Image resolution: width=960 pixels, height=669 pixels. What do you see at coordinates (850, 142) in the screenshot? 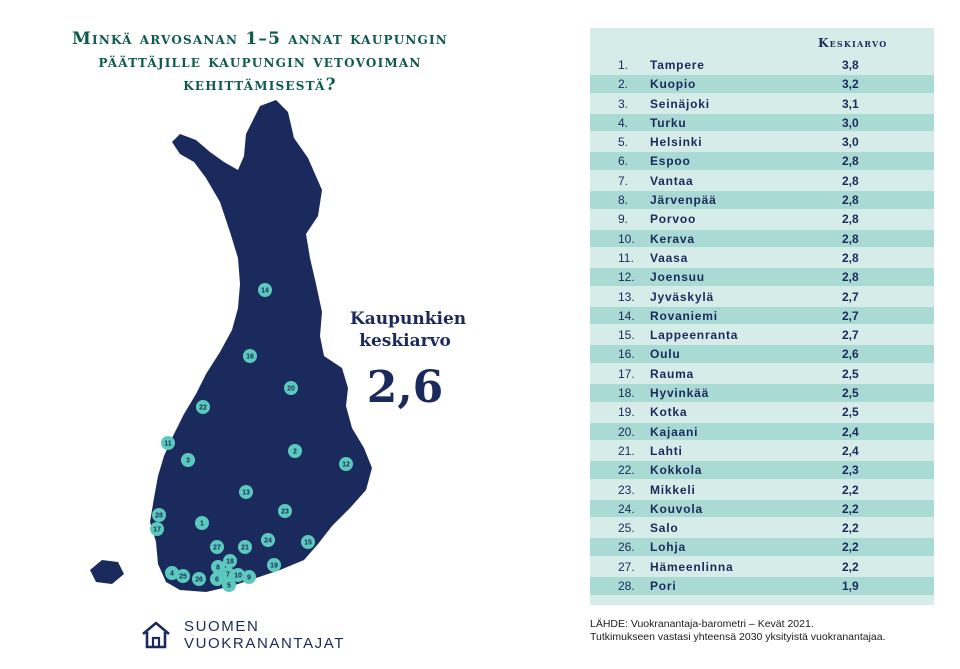
I see `row-value: 3,0` at bounding box center [850, 142].